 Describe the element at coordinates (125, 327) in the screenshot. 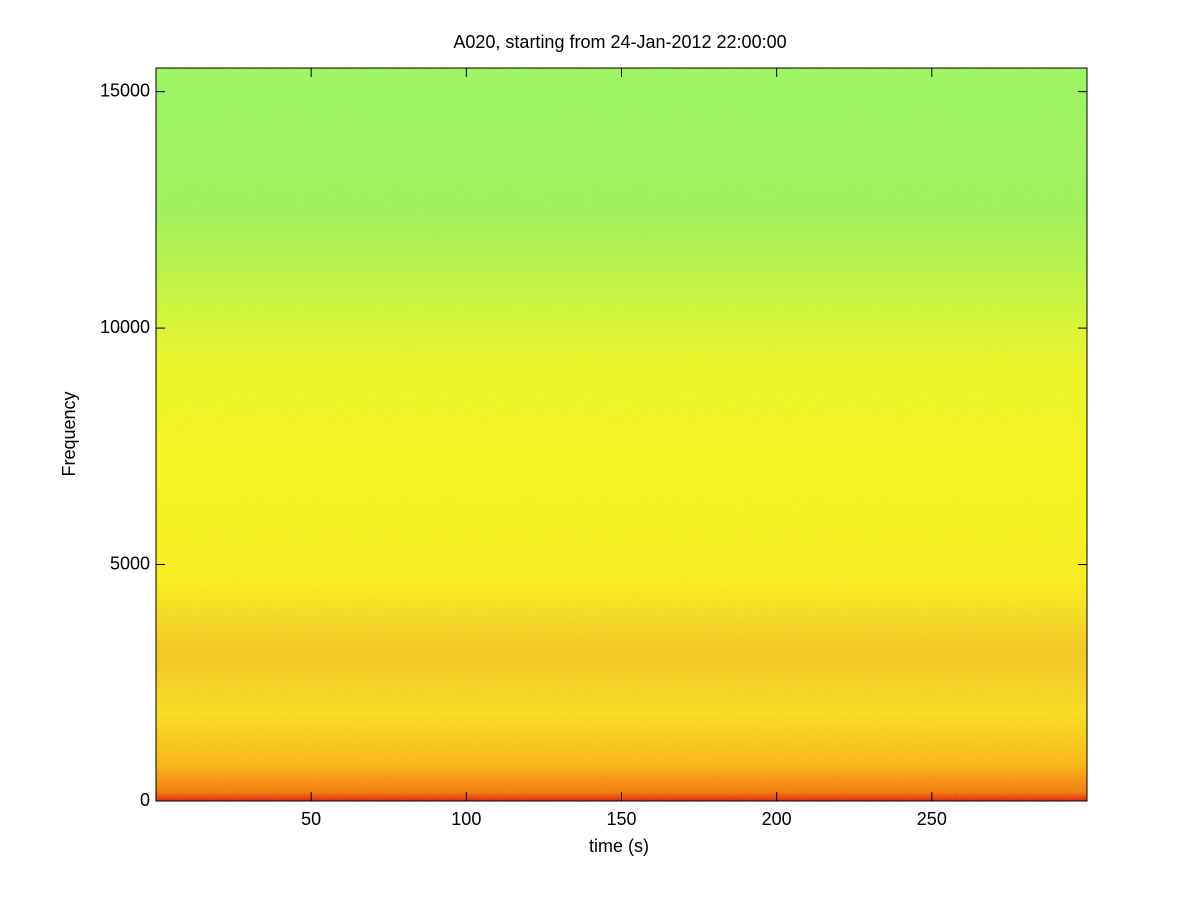

I see `y-tick-label: 10000` at that location.